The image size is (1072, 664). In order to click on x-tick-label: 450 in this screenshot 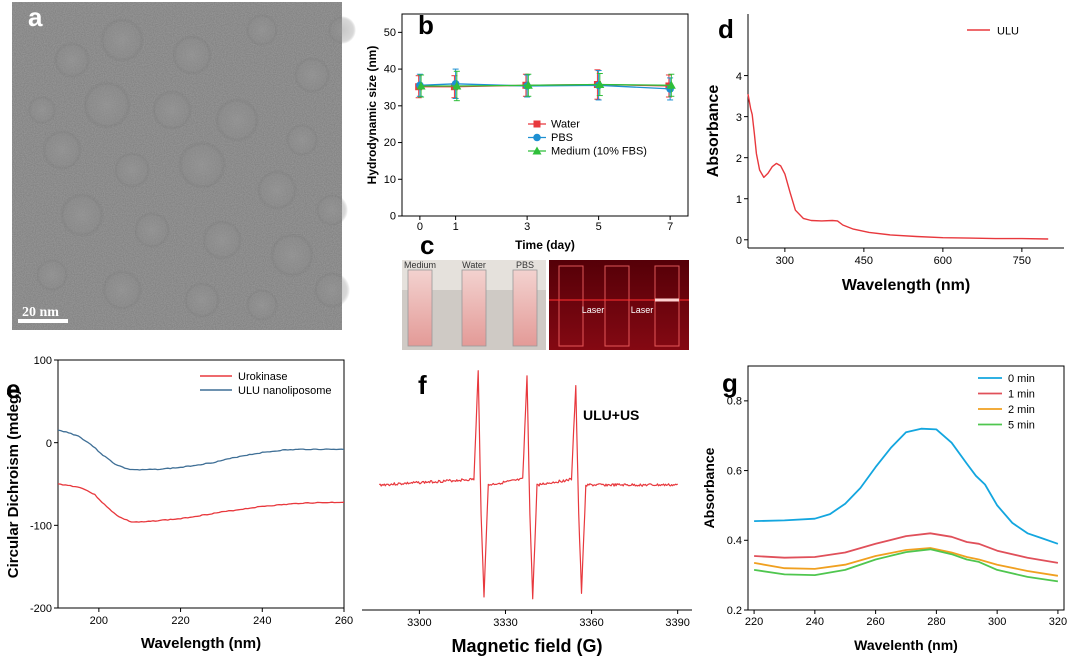, I will do `click(864, 261)`.